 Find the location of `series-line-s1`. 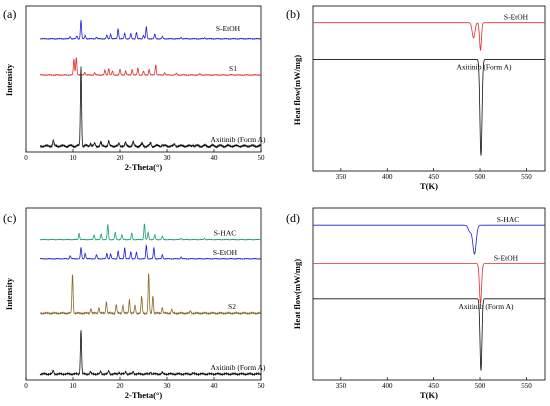

series-line-s1 is located at coordinates (150, 67).